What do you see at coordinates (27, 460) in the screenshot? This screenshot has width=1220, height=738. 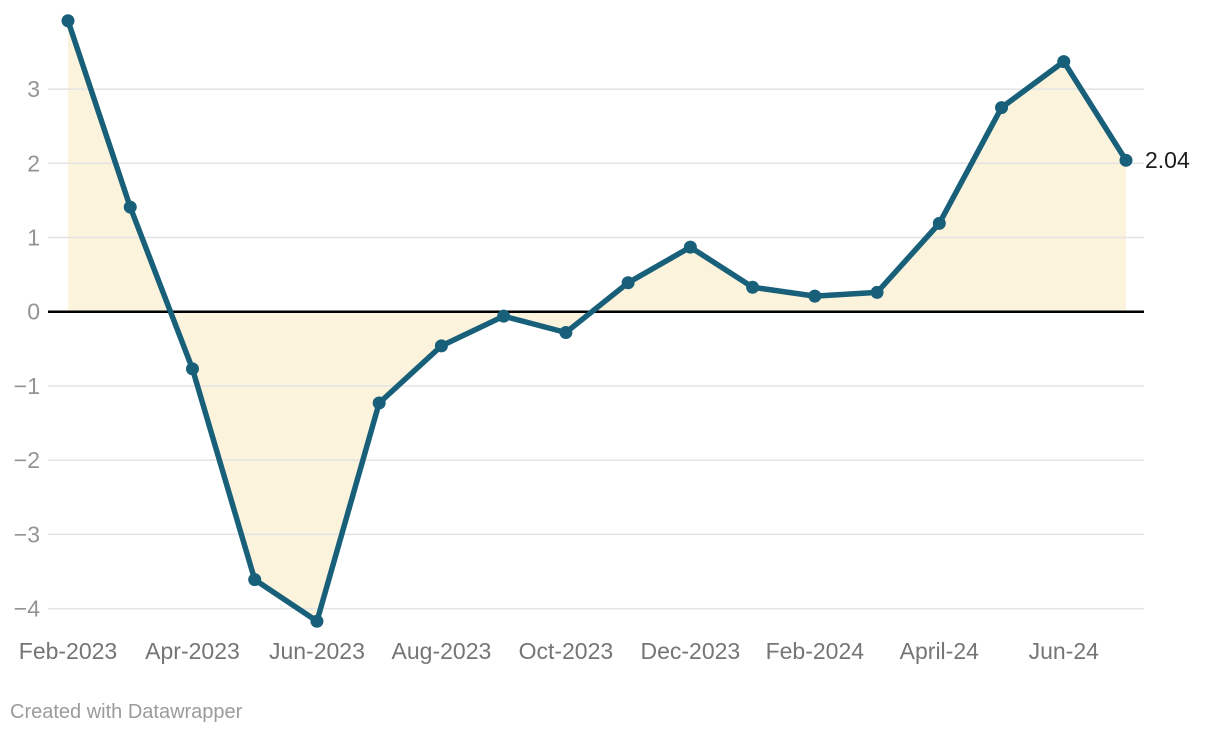 I see `y-axis-tick-label: −2` at bounding box center [27, 460].